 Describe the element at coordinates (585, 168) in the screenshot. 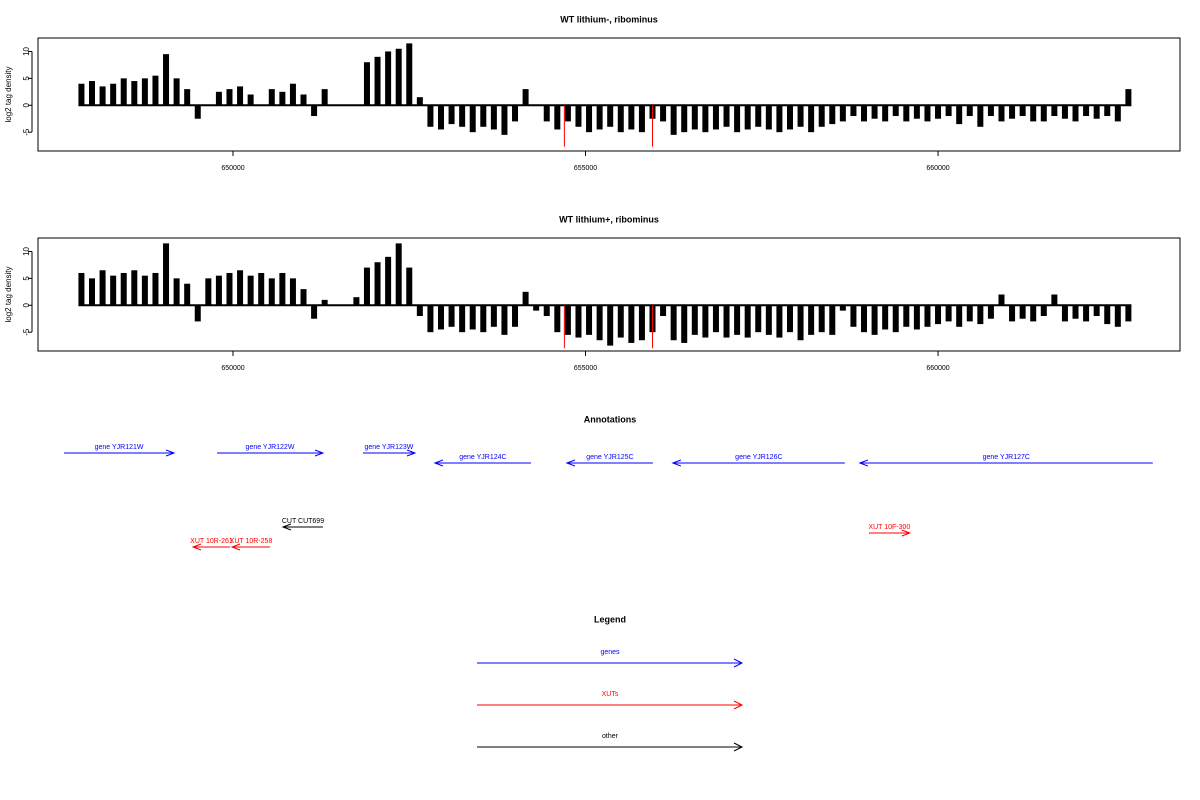

I see `x-tick-label: 655000` at that location.